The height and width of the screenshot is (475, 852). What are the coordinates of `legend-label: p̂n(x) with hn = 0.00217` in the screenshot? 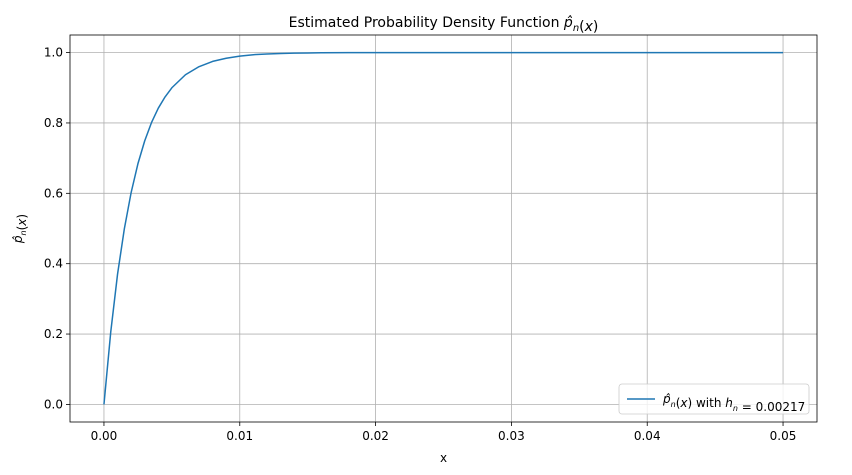 It's located at (733, 403).